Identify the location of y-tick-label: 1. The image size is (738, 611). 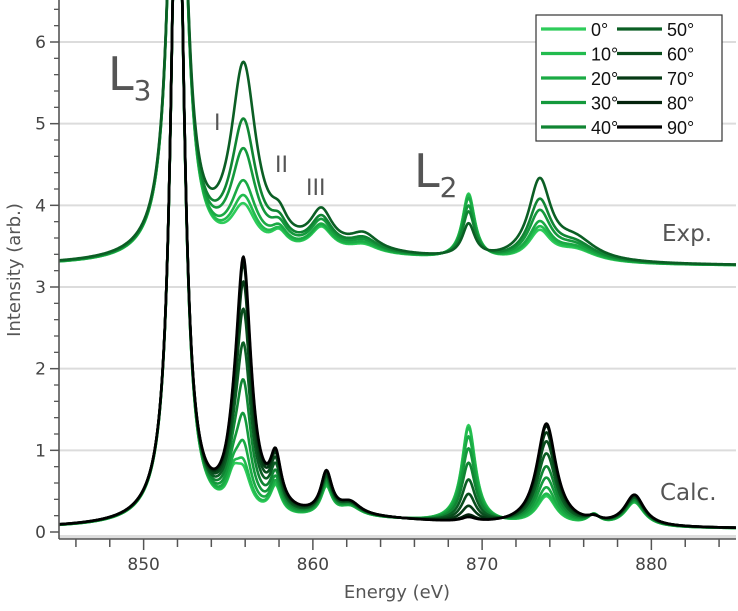
(40, 451).